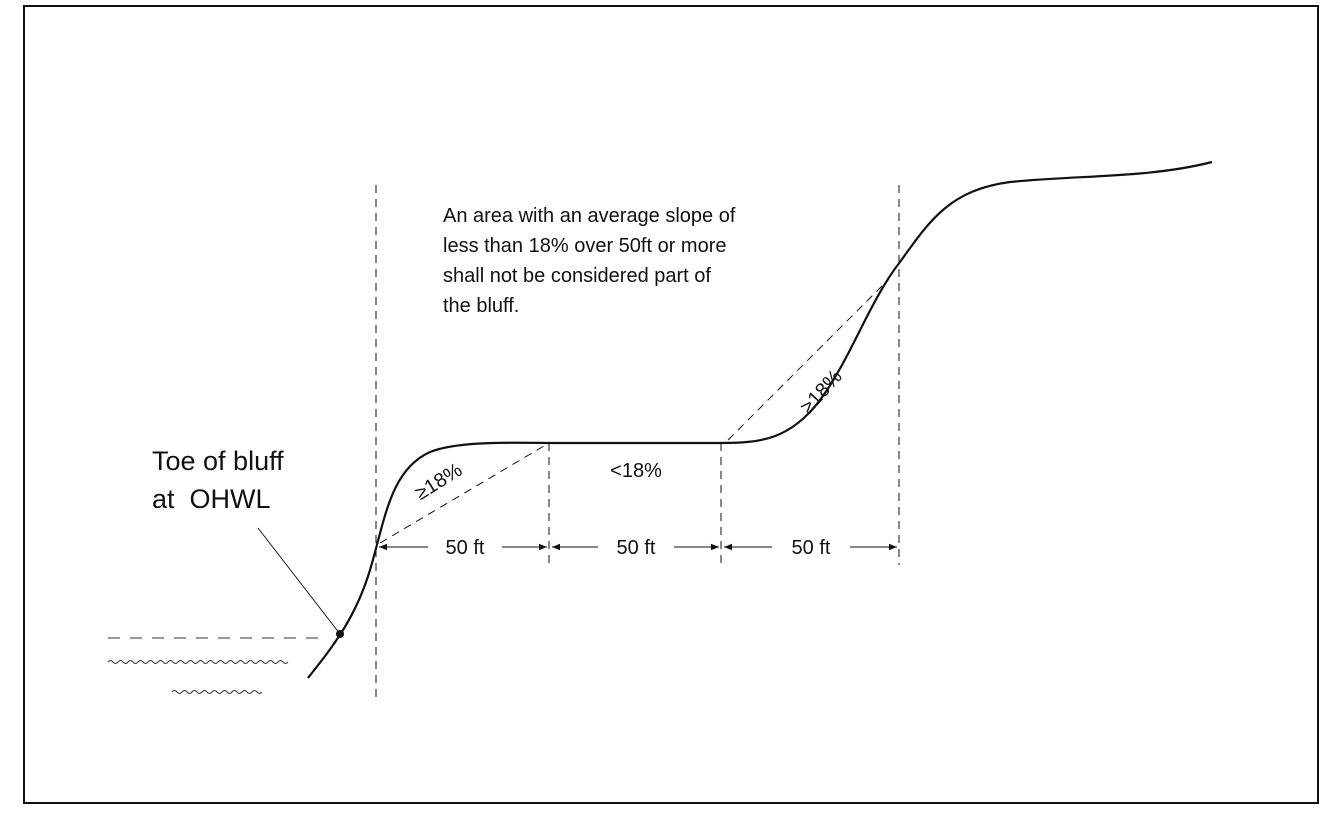  I want to click on slope-label: <18%, so click(636, 471).